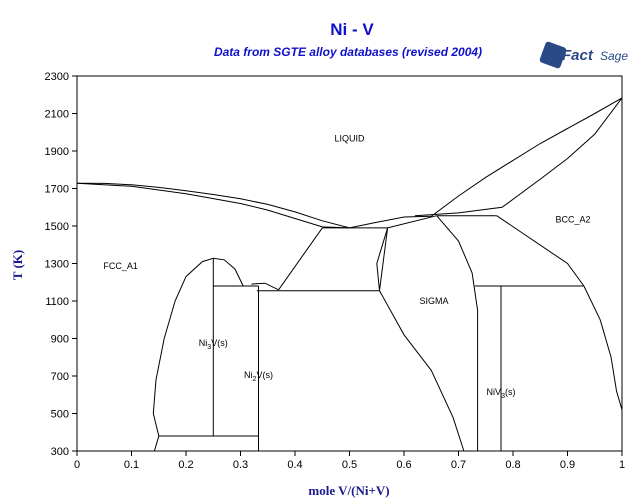 This screenshot has width=640, height=504. What do you see at coordinates (131, 465) in the screenshot?
I see `x-tick-label: 0.1` at bounding box center [131, 465].